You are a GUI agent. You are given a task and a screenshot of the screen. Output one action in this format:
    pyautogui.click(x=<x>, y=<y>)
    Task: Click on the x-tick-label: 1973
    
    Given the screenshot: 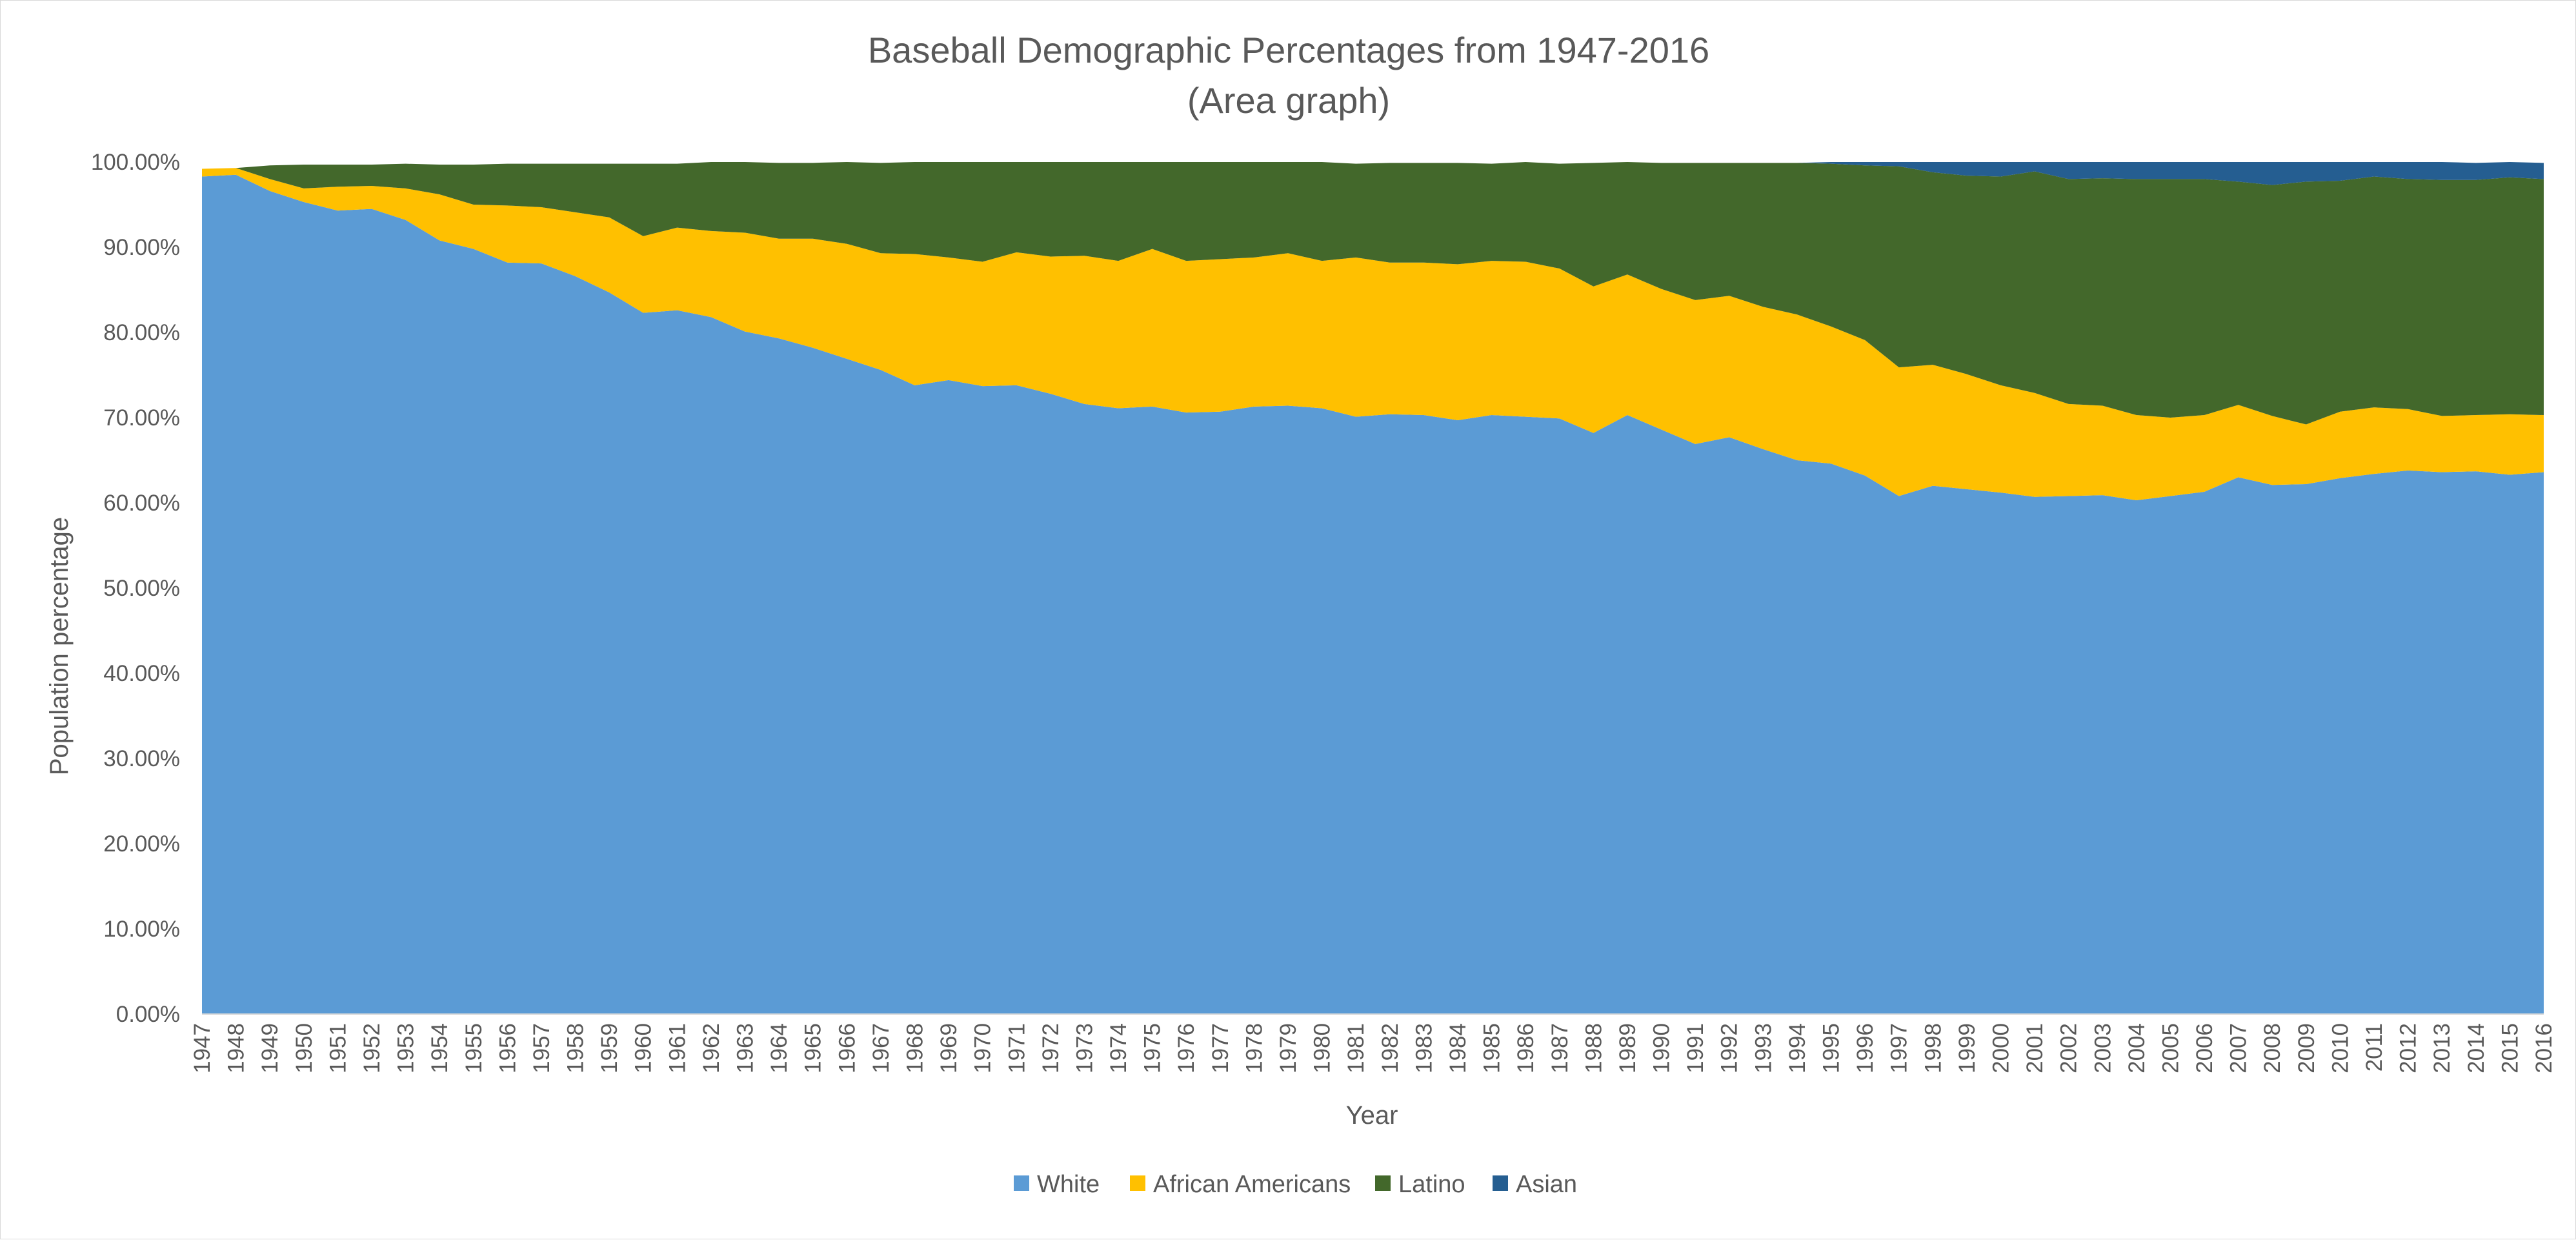 What is the action you would take?
    pyautogui.click(x=1084, y=1048)
    